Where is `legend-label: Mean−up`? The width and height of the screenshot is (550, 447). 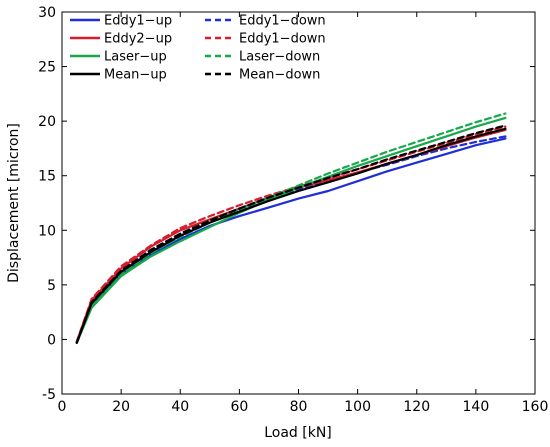 legend-label: Mean−up is located at coordinates (135, 75).